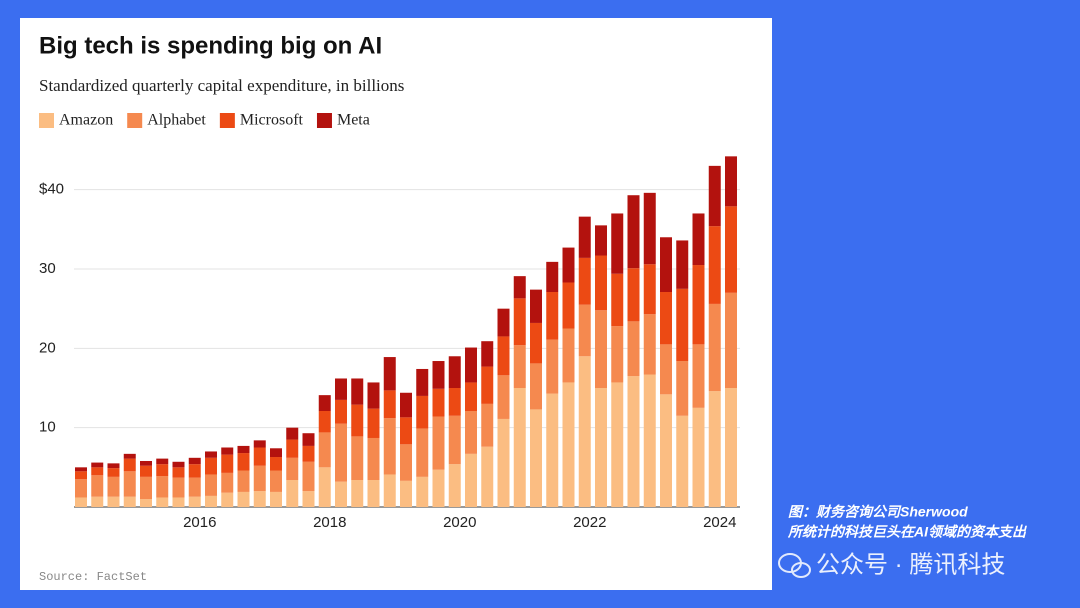 Image resolution: width=1080 pixels, height=608 pixels. Describe the element at coordinates (210, 45) in the screenshot. I see `chart-title: Big tech is spending big on AI` at that location.